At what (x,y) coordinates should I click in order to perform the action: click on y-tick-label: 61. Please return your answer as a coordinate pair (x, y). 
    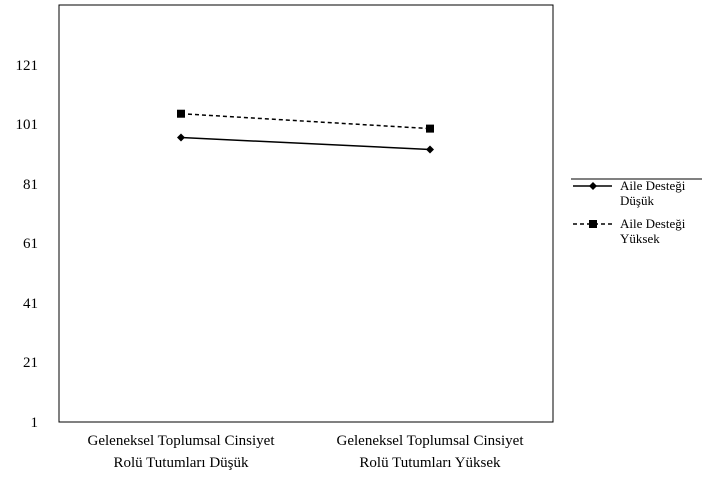
    Looking at the image, I should click on (30, 244).